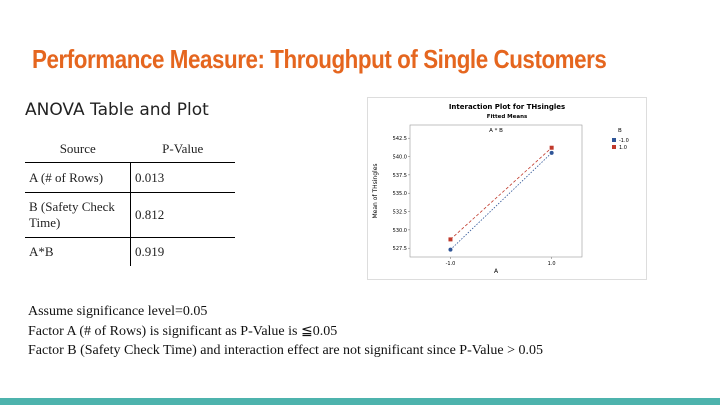 Image resolution: width=720 pixels, height=405 pixels. I want to click on y-tick-label: 530.0, so click(400, 231).